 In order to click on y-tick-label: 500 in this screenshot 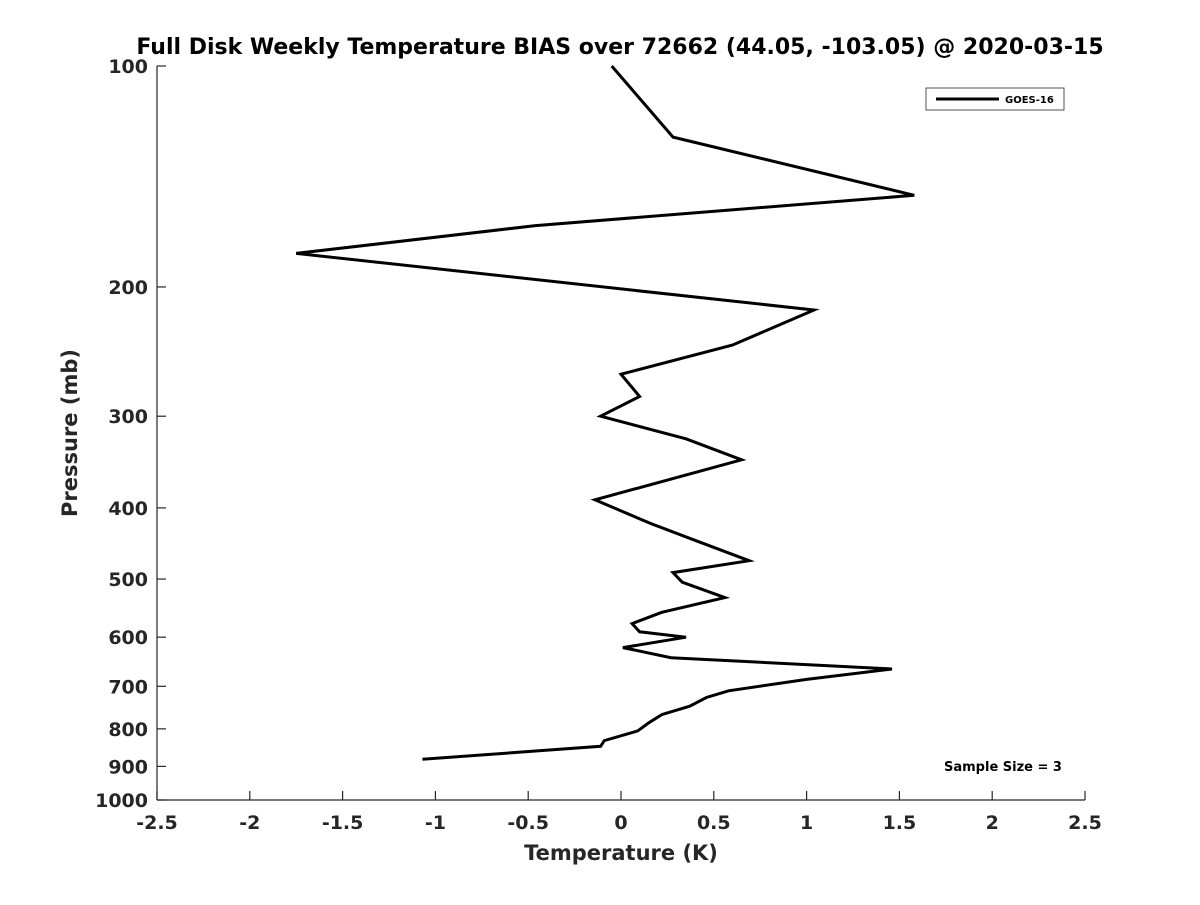, I will do `click(128, 580)`.